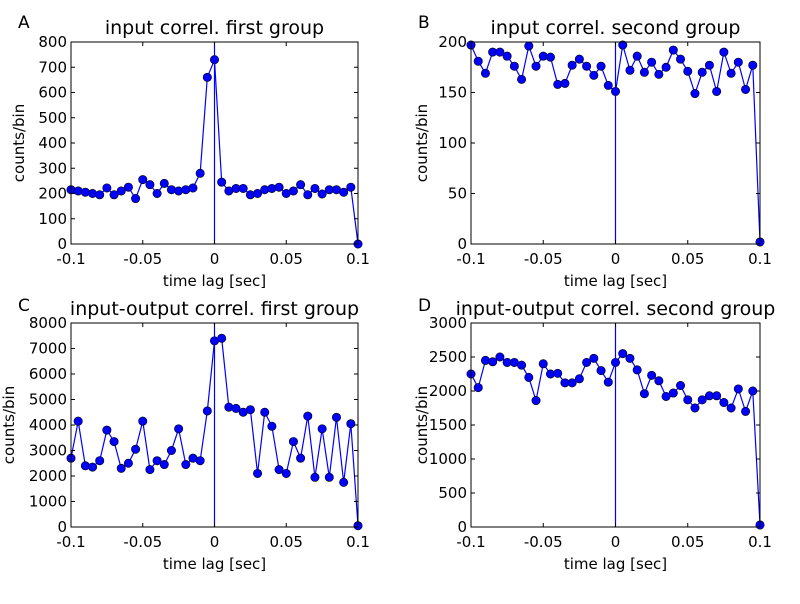 The width and height of the screenshot is (800, 604). Describe the element at coordinates (142, 259) in the screenshot. I see `x-tick-label: -0.05` at that location.